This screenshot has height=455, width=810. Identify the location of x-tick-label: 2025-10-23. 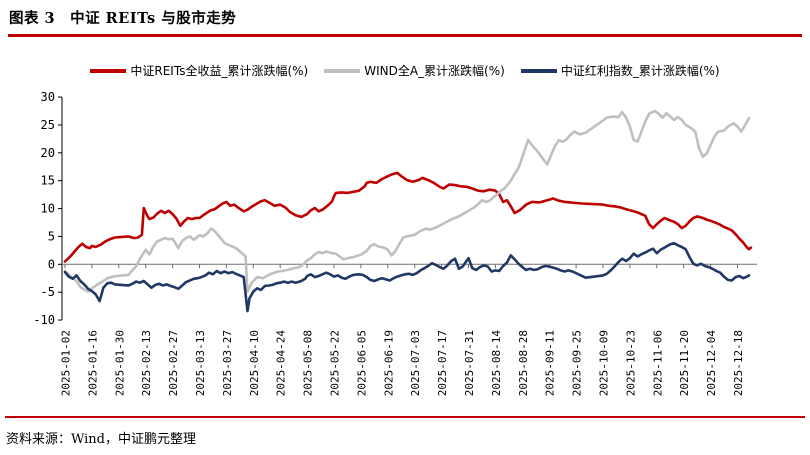
(630, 363).